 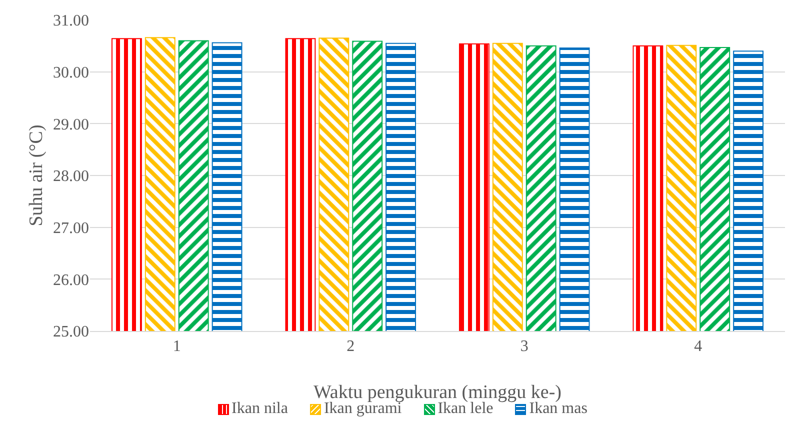 I want to click on y-tick-label: 25.00, so click(x=71, y=332).